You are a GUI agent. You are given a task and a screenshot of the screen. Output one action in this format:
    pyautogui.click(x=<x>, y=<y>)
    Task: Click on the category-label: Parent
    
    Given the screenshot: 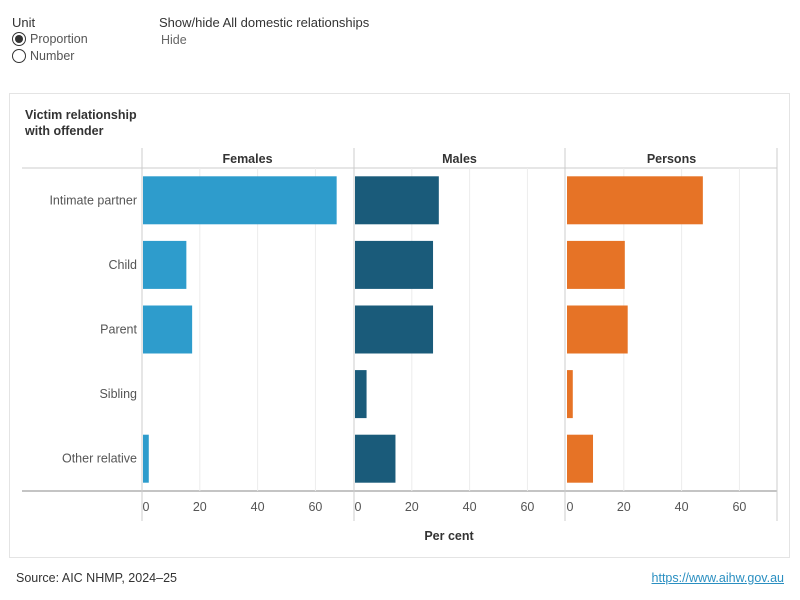 What is the action you would take?
    pyautogui.click(x=118, y=330)
    